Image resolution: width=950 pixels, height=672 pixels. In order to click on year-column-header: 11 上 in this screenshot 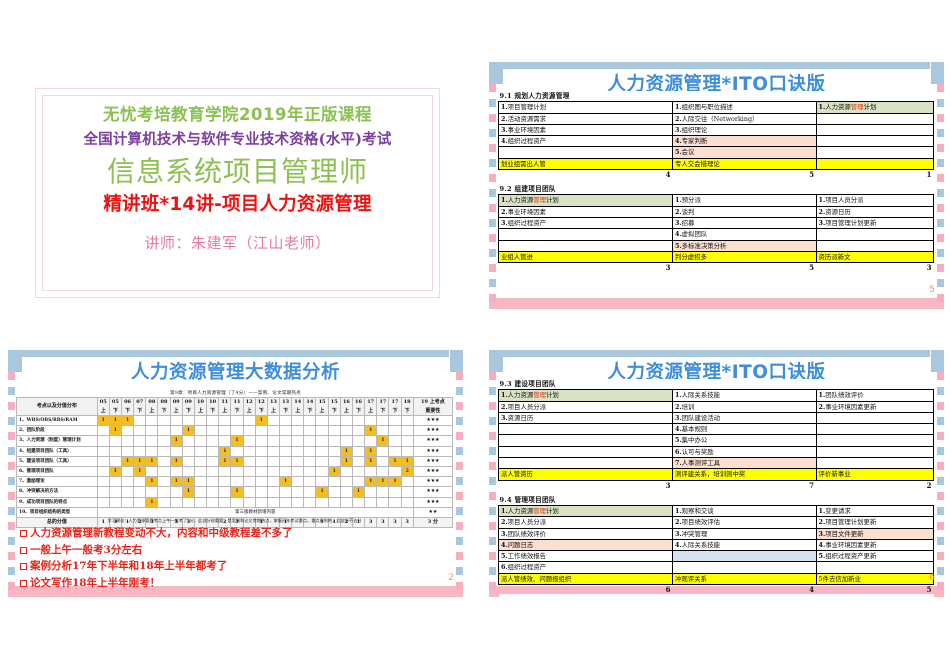, I will do `click(225, 406)`.